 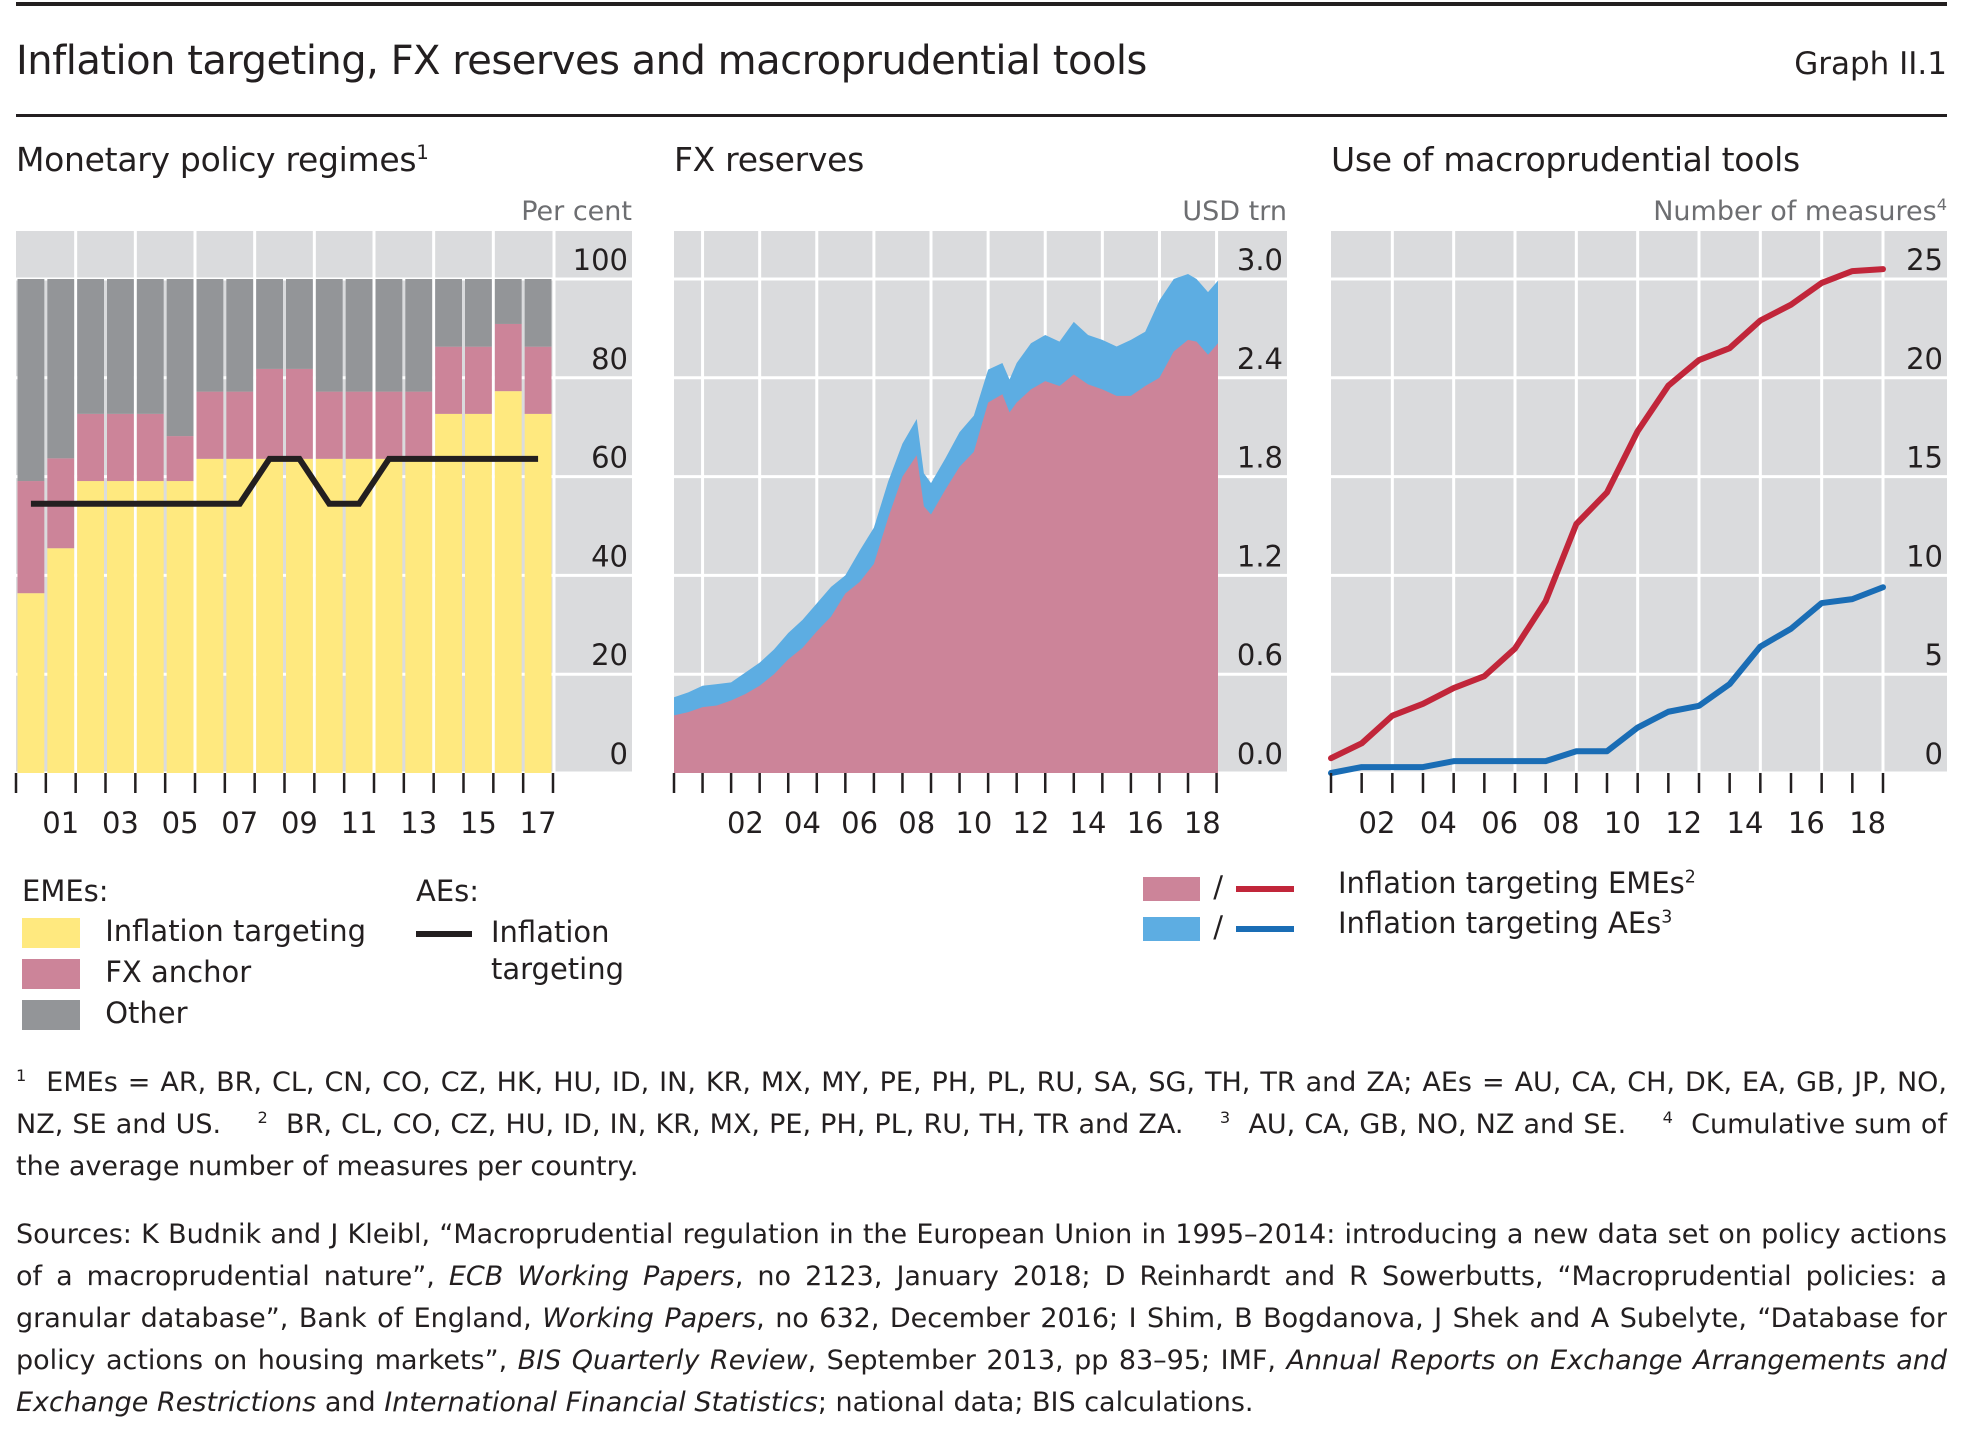 I want to click on y-tick-label: 80, so click(x=609, y=359).